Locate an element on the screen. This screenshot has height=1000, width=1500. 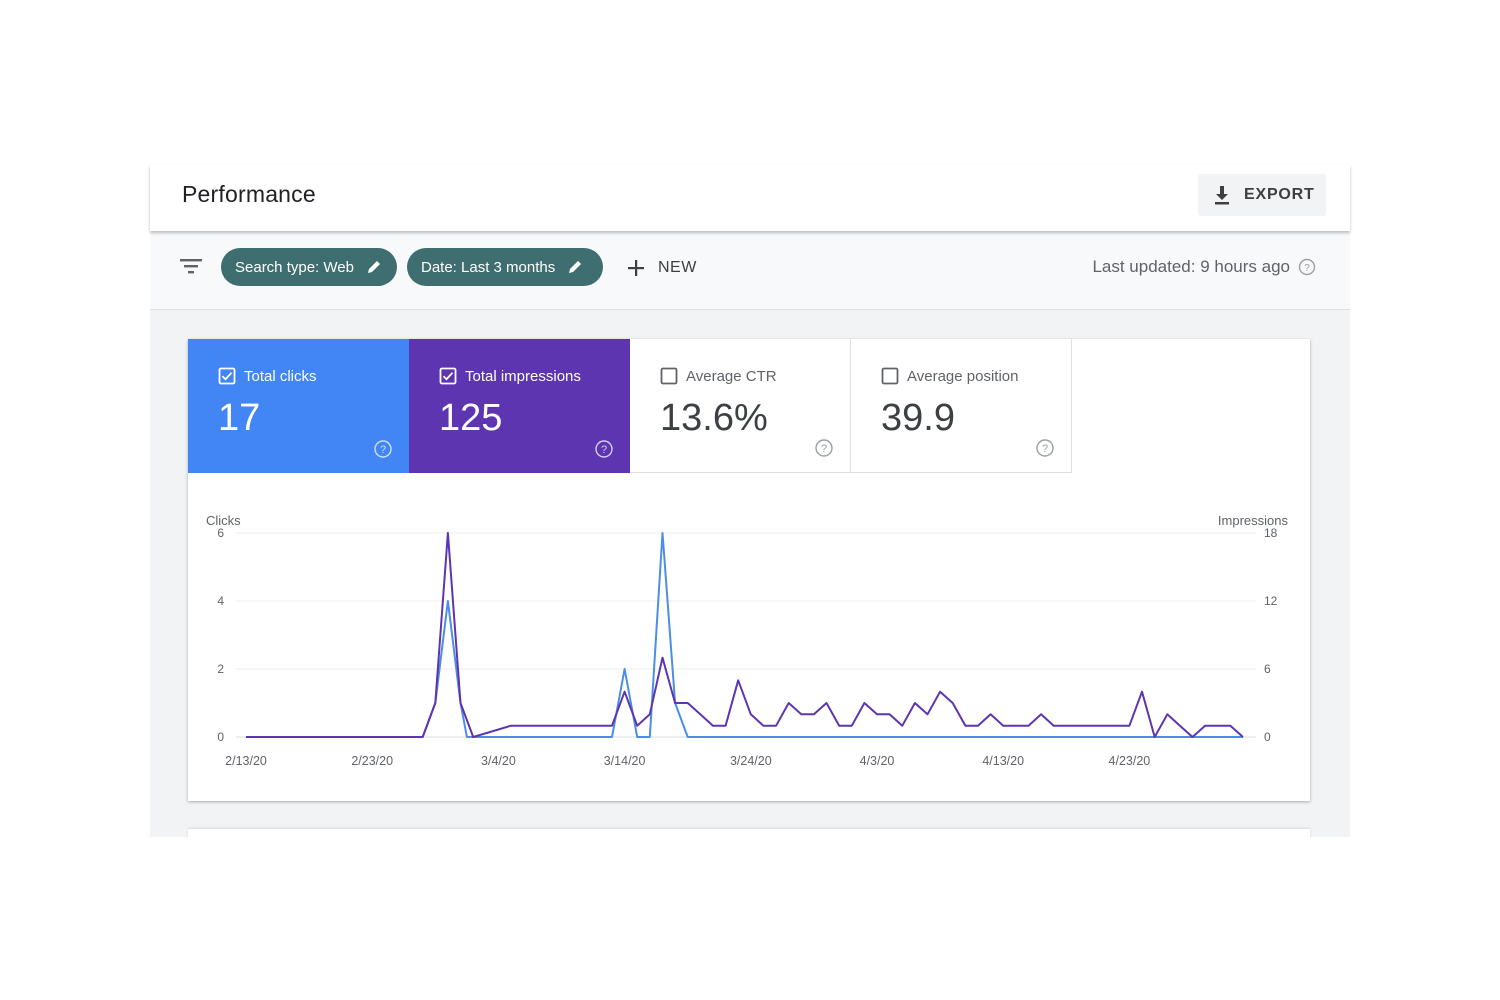
metric-total-impressions: Total impressions 125 ? is located at coordinates (519, 406).